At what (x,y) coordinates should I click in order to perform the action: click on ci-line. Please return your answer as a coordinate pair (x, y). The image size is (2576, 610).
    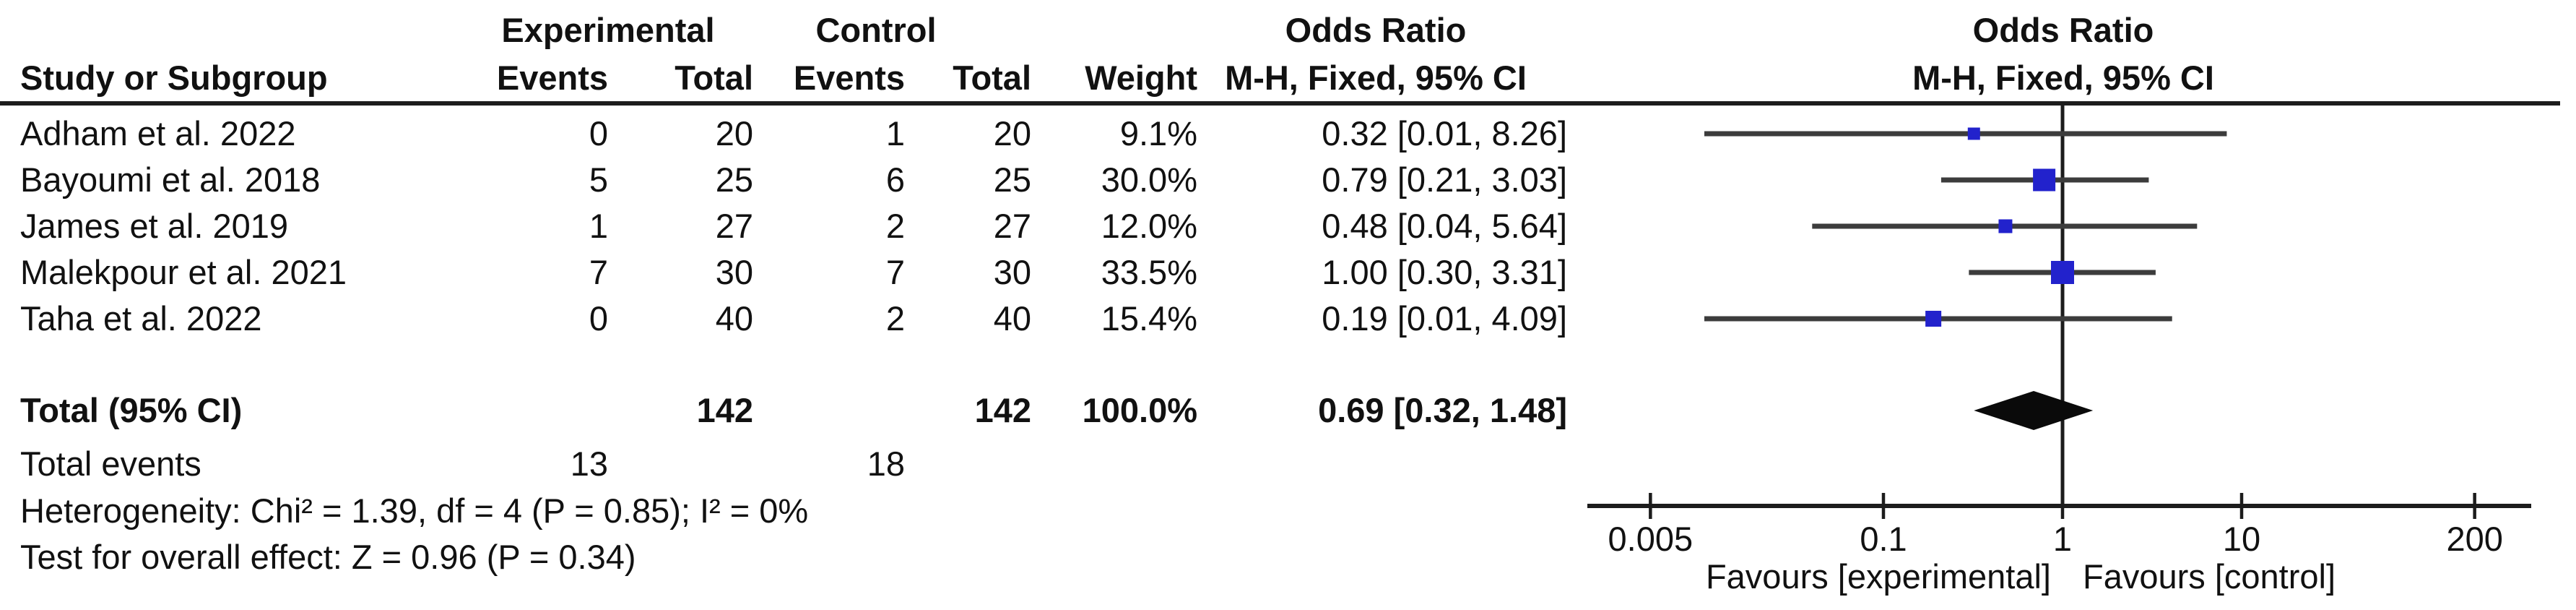
    Looking at the image, I should click on (1965, 134).